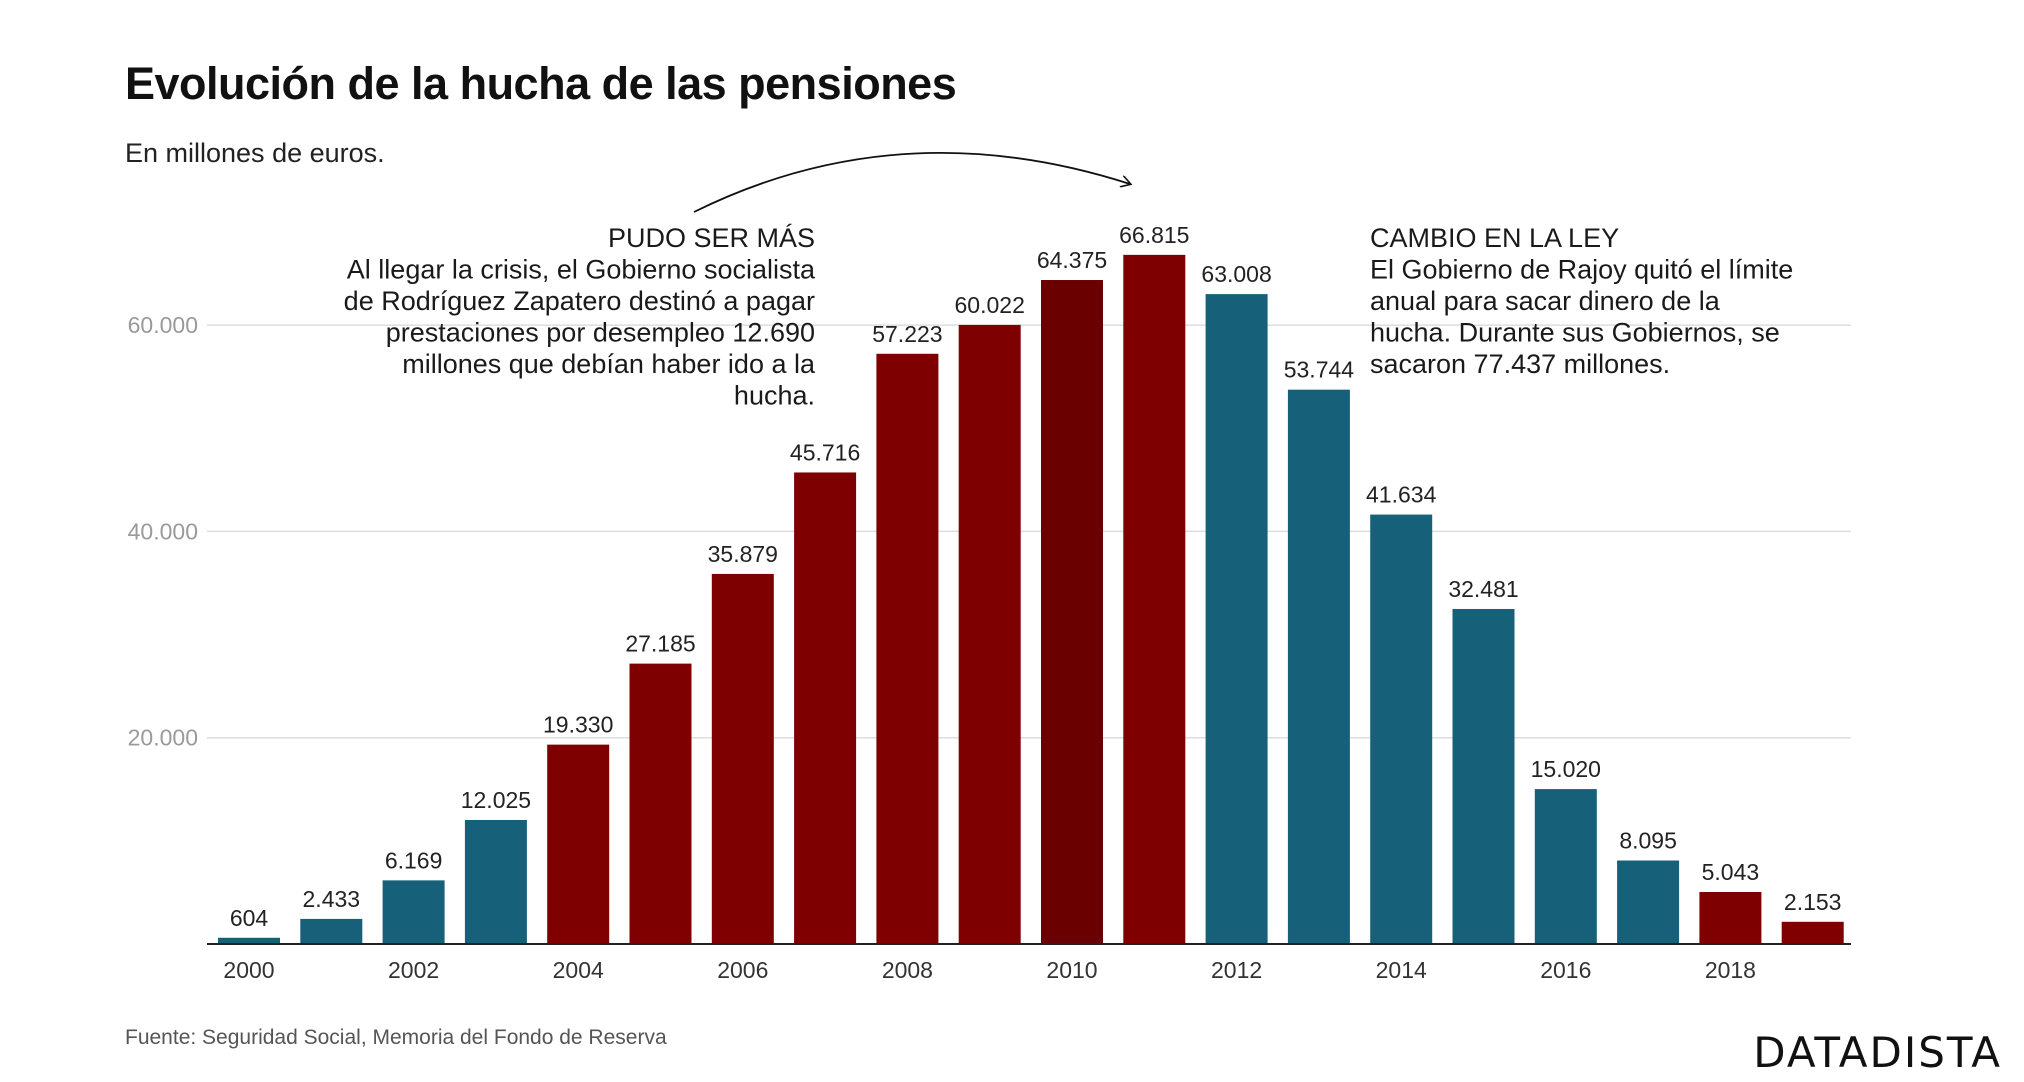 The height and width of the screenshot is (1082, 2024). I want to click on x-tick-label: 2016, so click(1565, 970).